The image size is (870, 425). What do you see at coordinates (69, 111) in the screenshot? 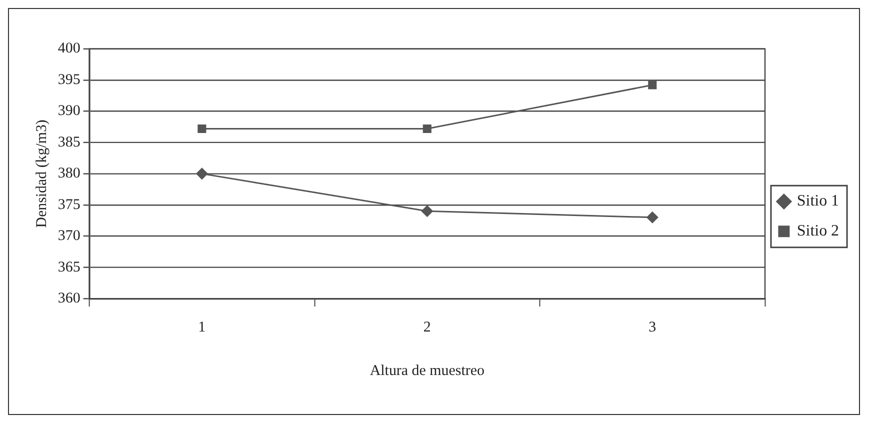
I see `y-tick-label: 390` at bounding box center [69, 111].